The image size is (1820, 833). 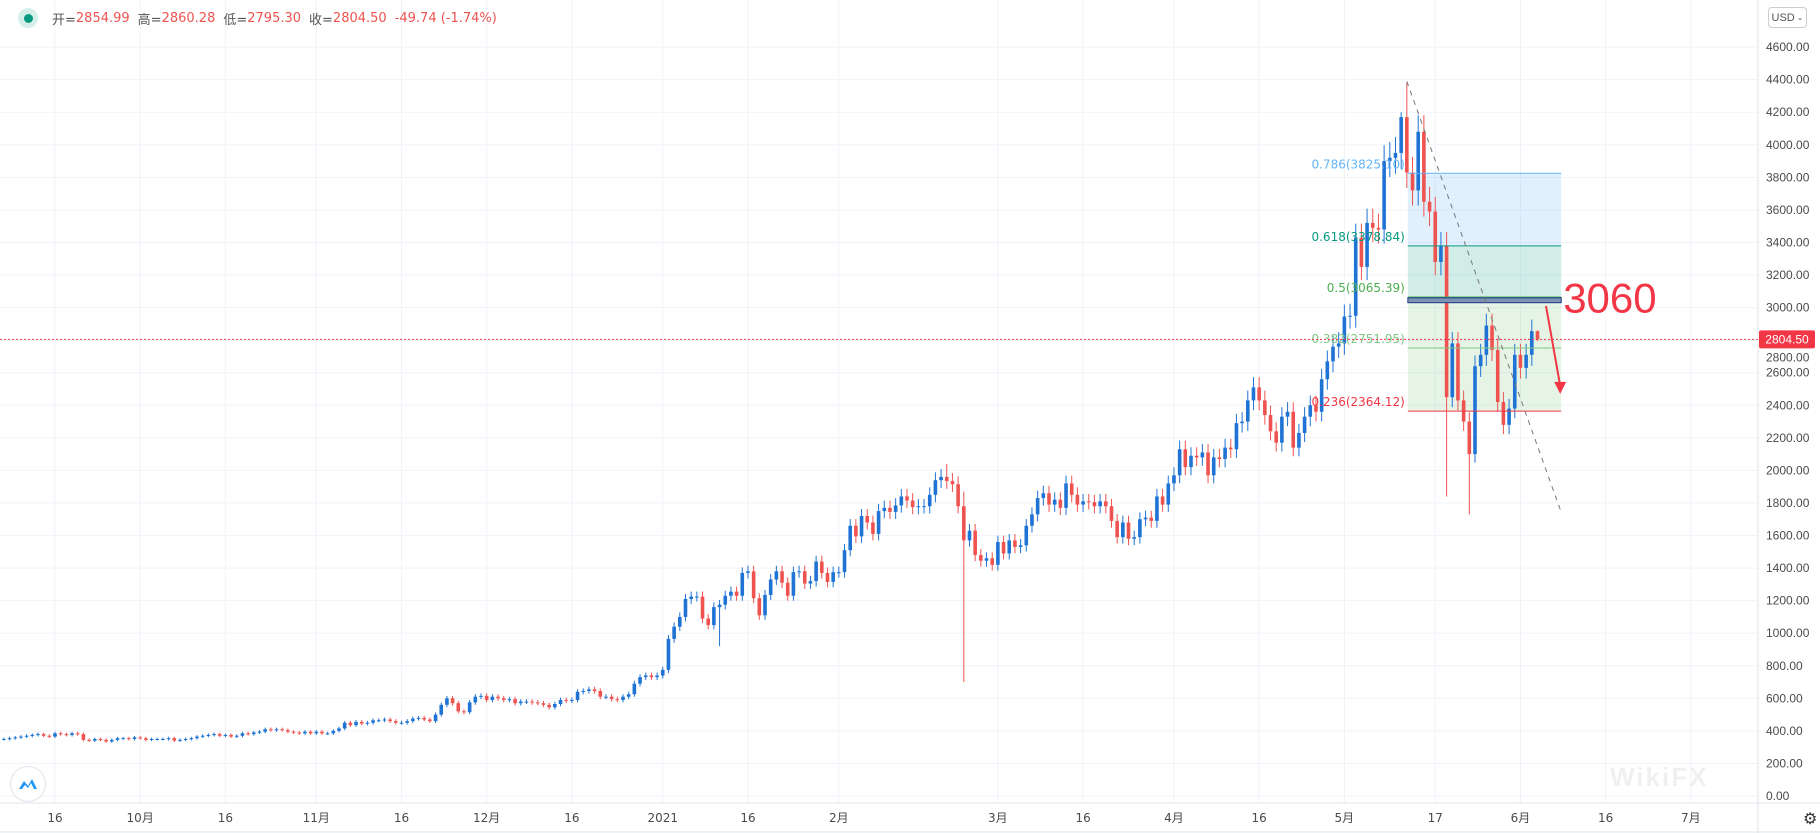 I want to click on settings-gear-icon: ⚙, so click(x=1810, y=819).